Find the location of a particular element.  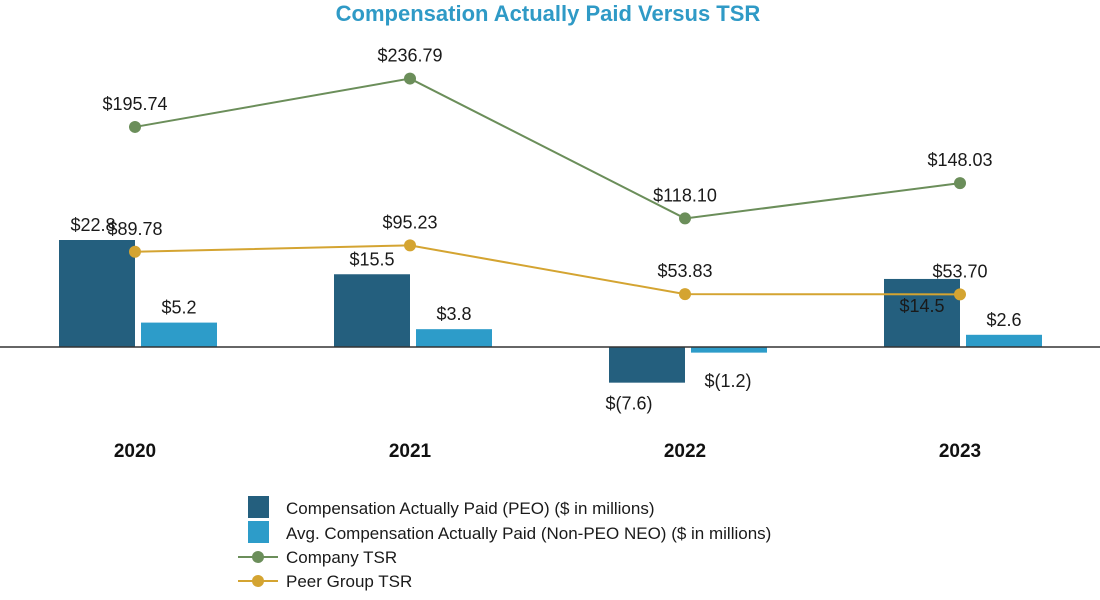

company-tsr-label-2020: $195.74 is located at coordinates (134, 104).